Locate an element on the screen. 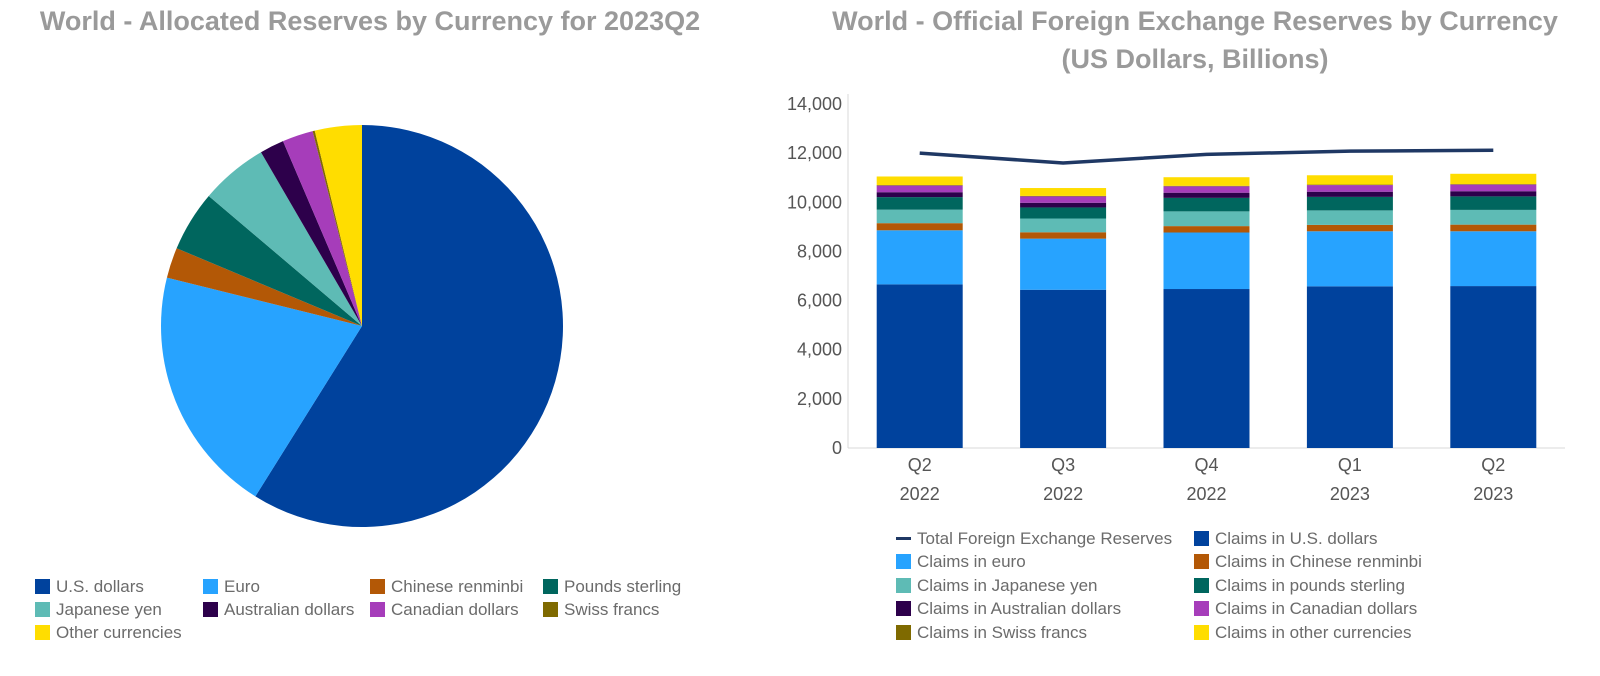 This screenshot has width=1600, height=676. x-tick-label-year: 2023 is located at coordinates (1493, 494).